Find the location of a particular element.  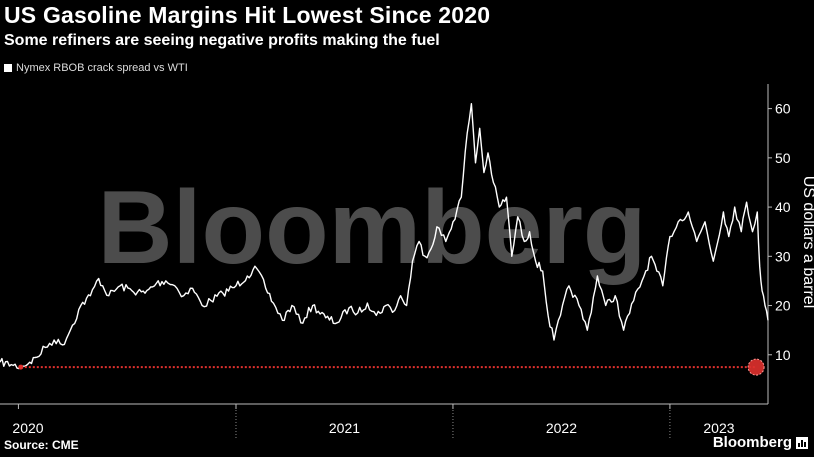

y-tick-label: 60 is located at coordinates (783, 109).